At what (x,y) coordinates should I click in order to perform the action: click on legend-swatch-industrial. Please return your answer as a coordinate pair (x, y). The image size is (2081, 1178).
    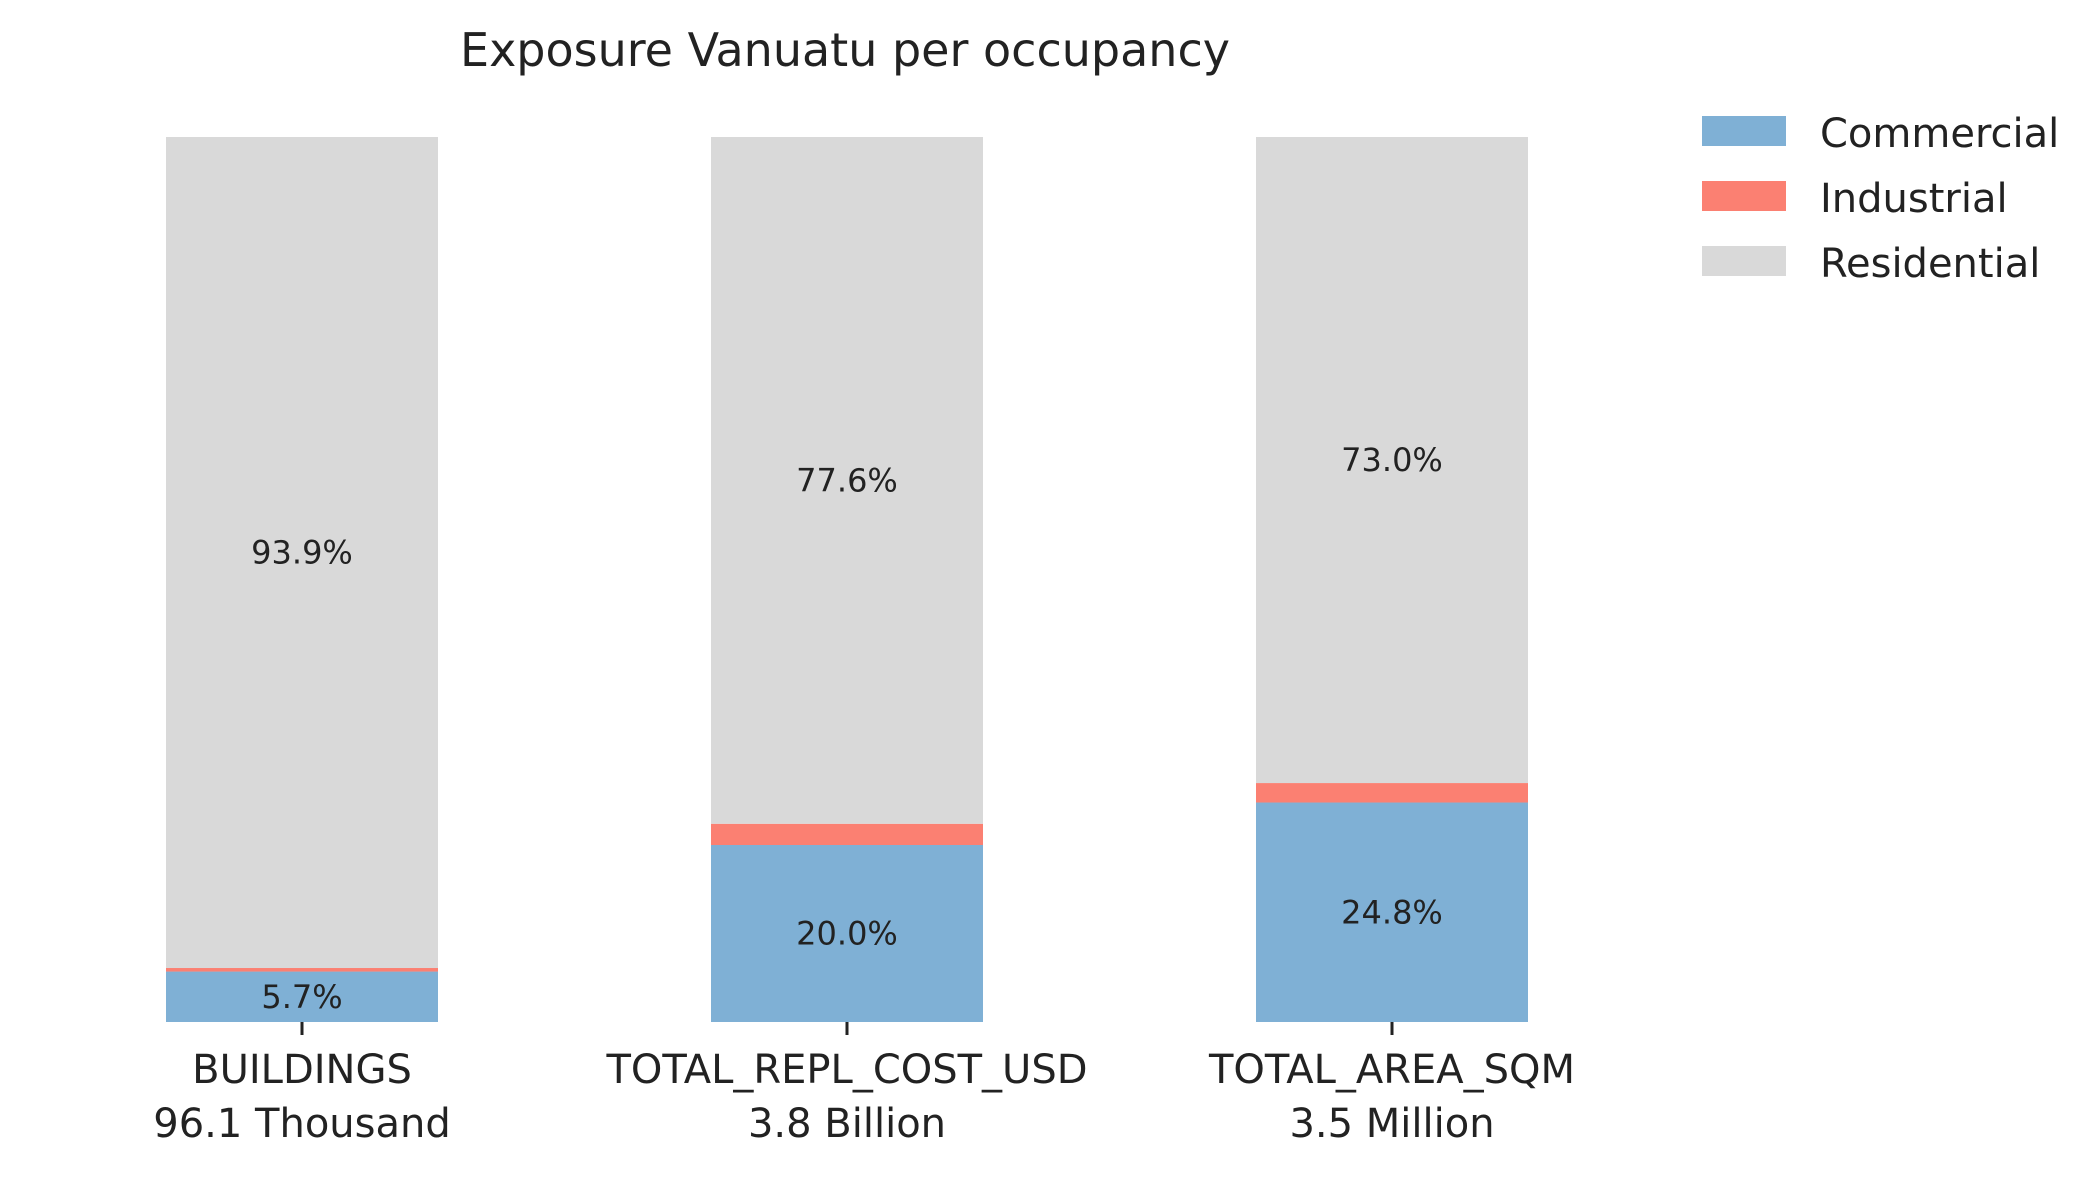
    Looking at the image, I should click on (1744, 196).